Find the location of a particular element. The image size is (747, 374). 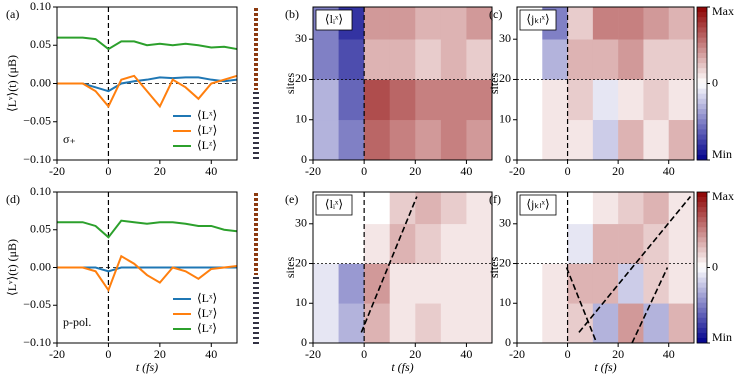

y-tick-label: 0.00 is located at coordinates (40, 266).